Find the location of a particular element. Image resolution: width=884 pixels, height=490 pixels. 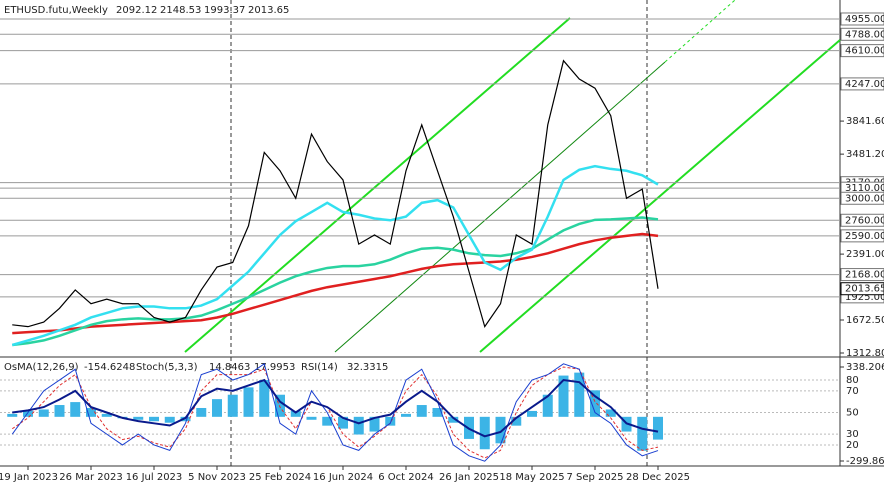

osma-value: -154.6248 is located at coordinates (109, 367).